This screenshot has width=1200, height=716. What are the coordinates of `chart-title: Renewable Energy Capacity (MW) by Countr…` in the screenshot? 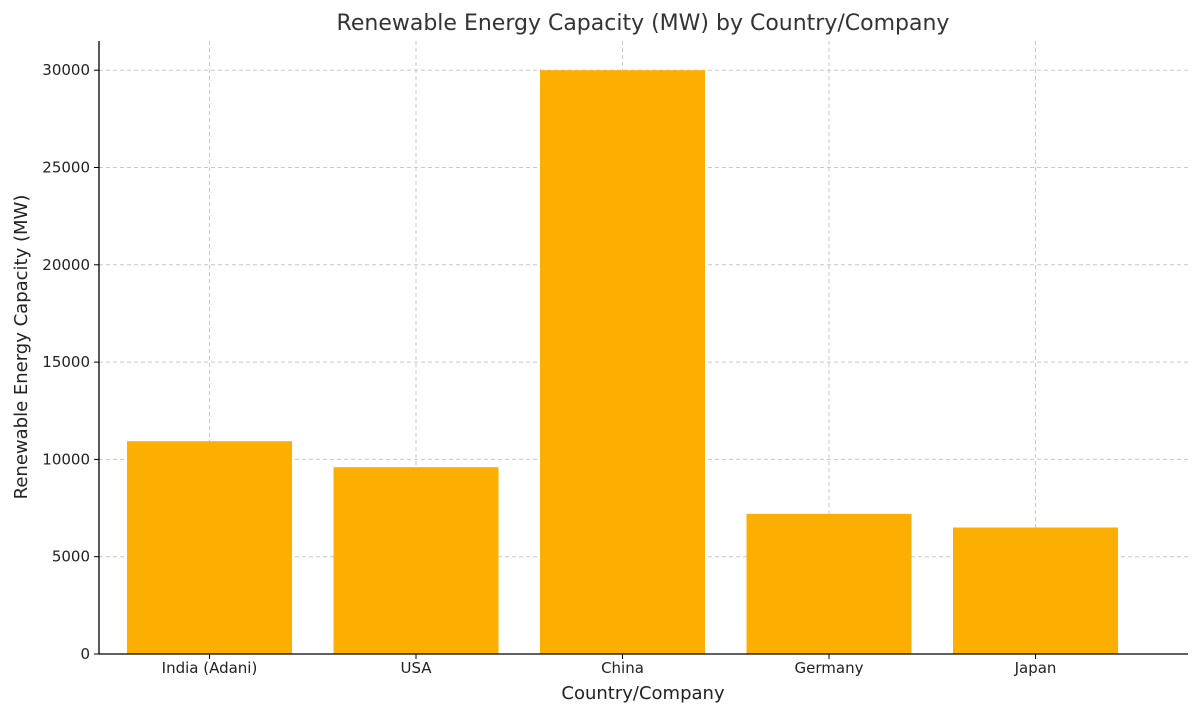 It's located at (643, 23).